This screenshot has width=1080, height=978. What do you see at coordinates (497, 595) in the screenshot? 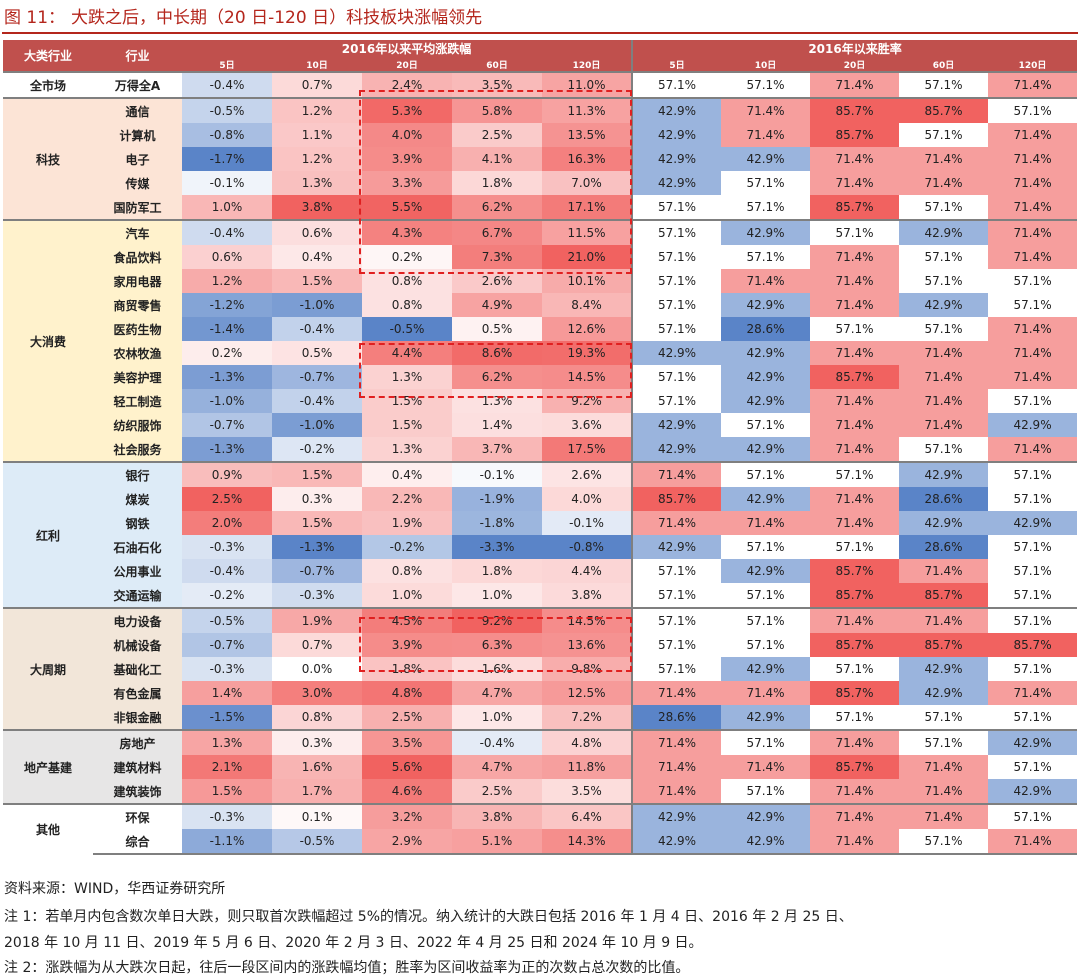
I see `avg-return-cell: 1.0%` at bounding box center [497, 595].